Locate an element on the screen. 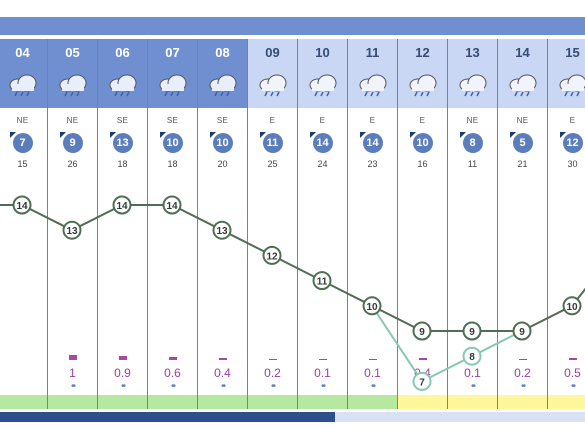  rain-amount: 0.2 is located at coordinates (272, 373).